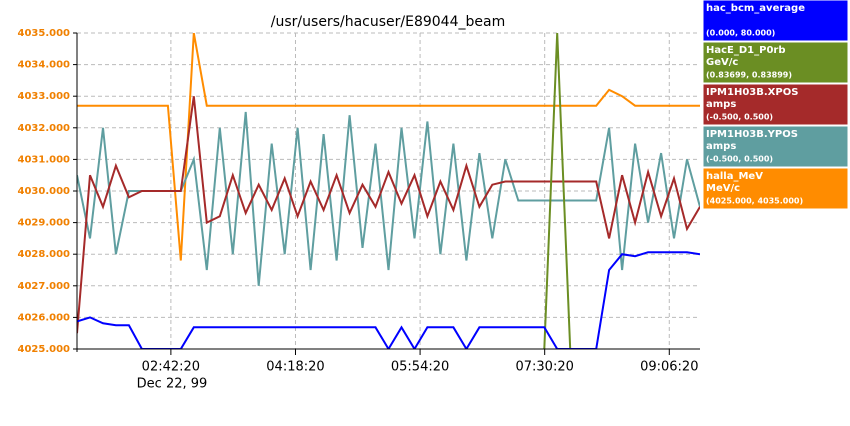 The image size is (850, 426). Describe the element at coordinates (43, 223) in the screenshot. I see `y-tick-label: 4029.000` at that location.